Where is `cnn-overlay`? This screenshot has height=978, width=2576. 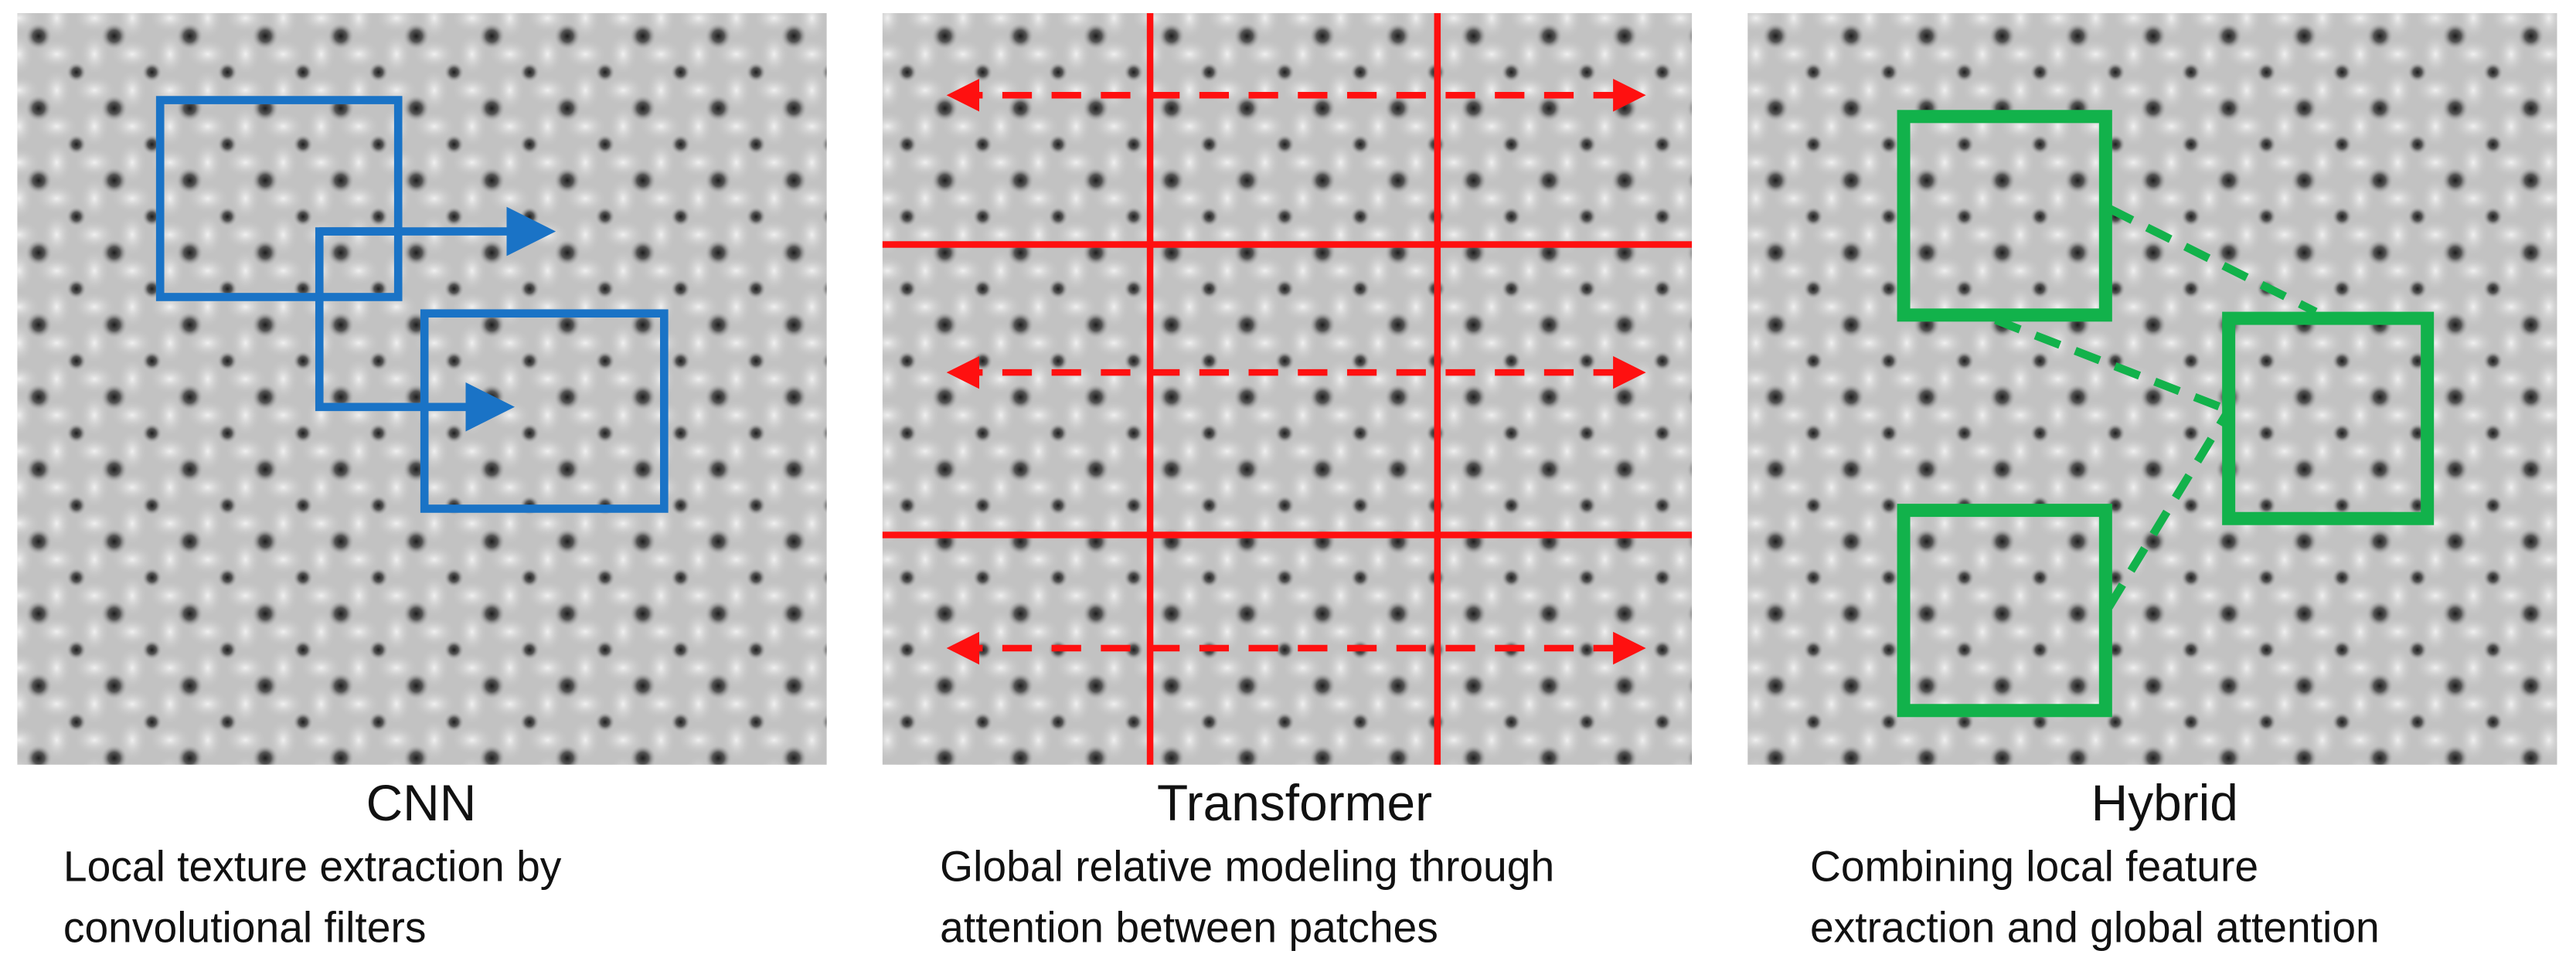
cnn-overlay is located at coordinates (412, 304).